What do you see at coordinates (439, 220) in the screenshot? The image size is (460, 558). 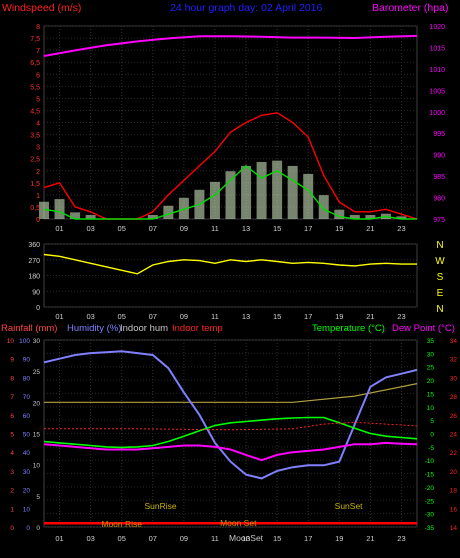 I see `barometer-tick-label: 975` at bounding box center [439, 220].